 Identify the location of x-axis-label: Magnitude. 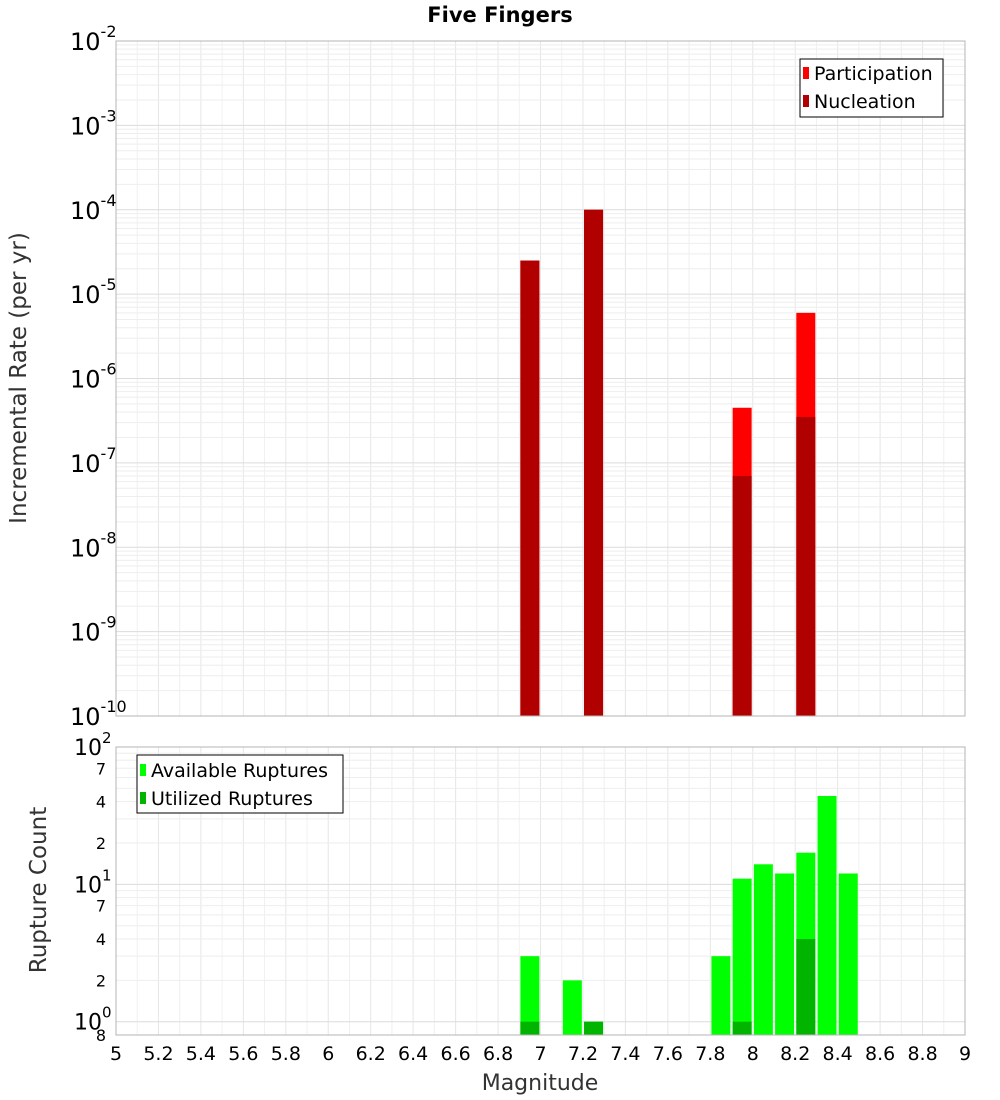
(540, 1083).